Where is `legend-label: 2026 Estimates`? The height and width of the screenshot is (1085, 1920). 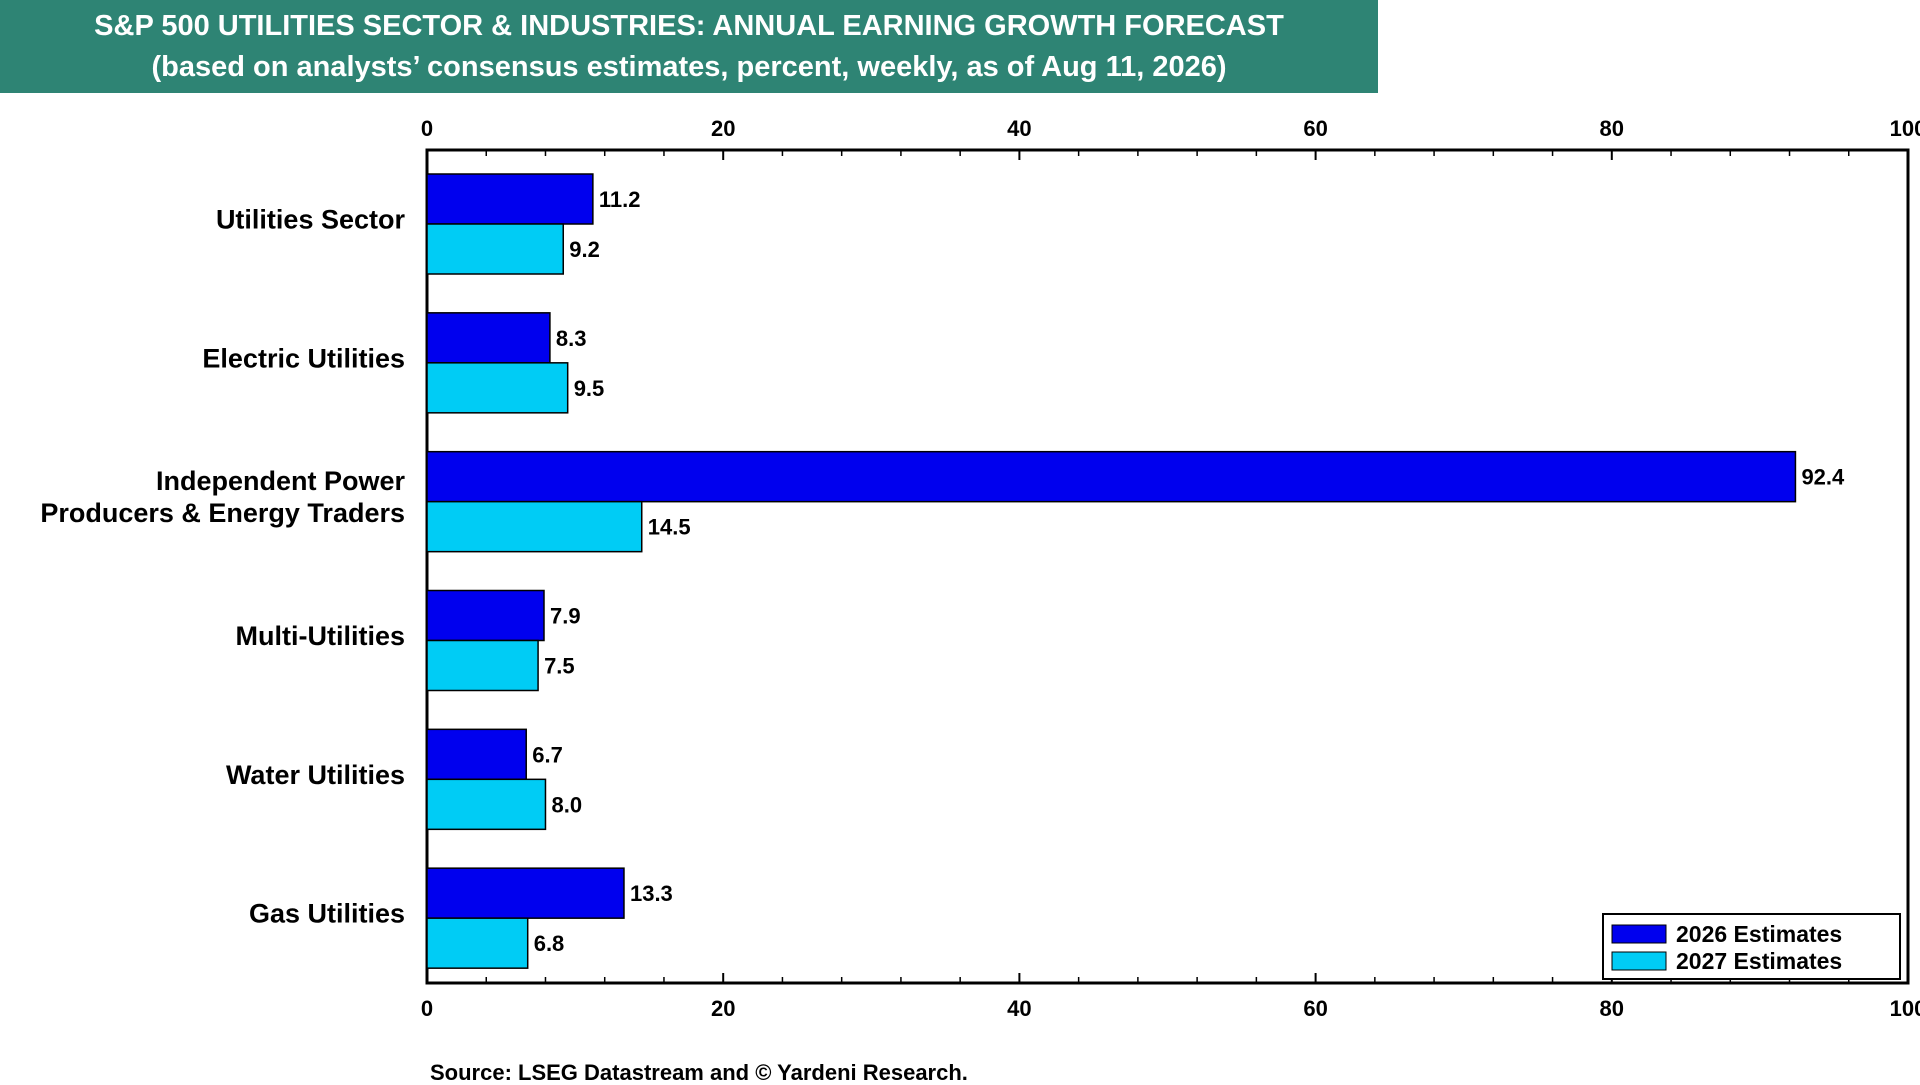
legend-label: 2026 Estimates is located at coordinates (1759, 934).